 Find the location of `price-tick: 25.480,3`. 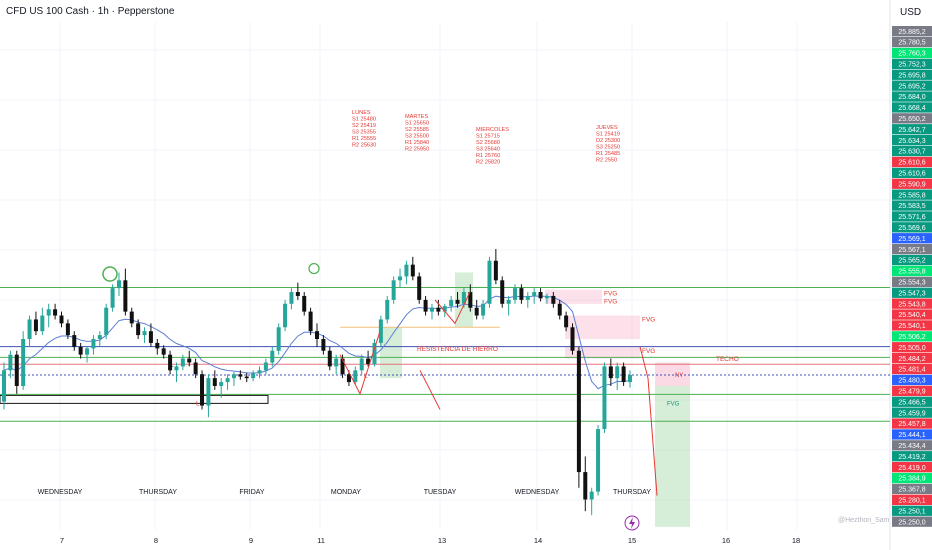

price-tick: 25.480,3 is located at coordinates (912, 380).